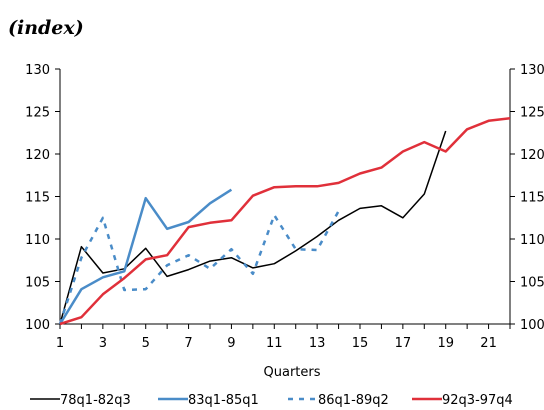  I want to click on y-tick-label-right: 125, so click(532, 113).